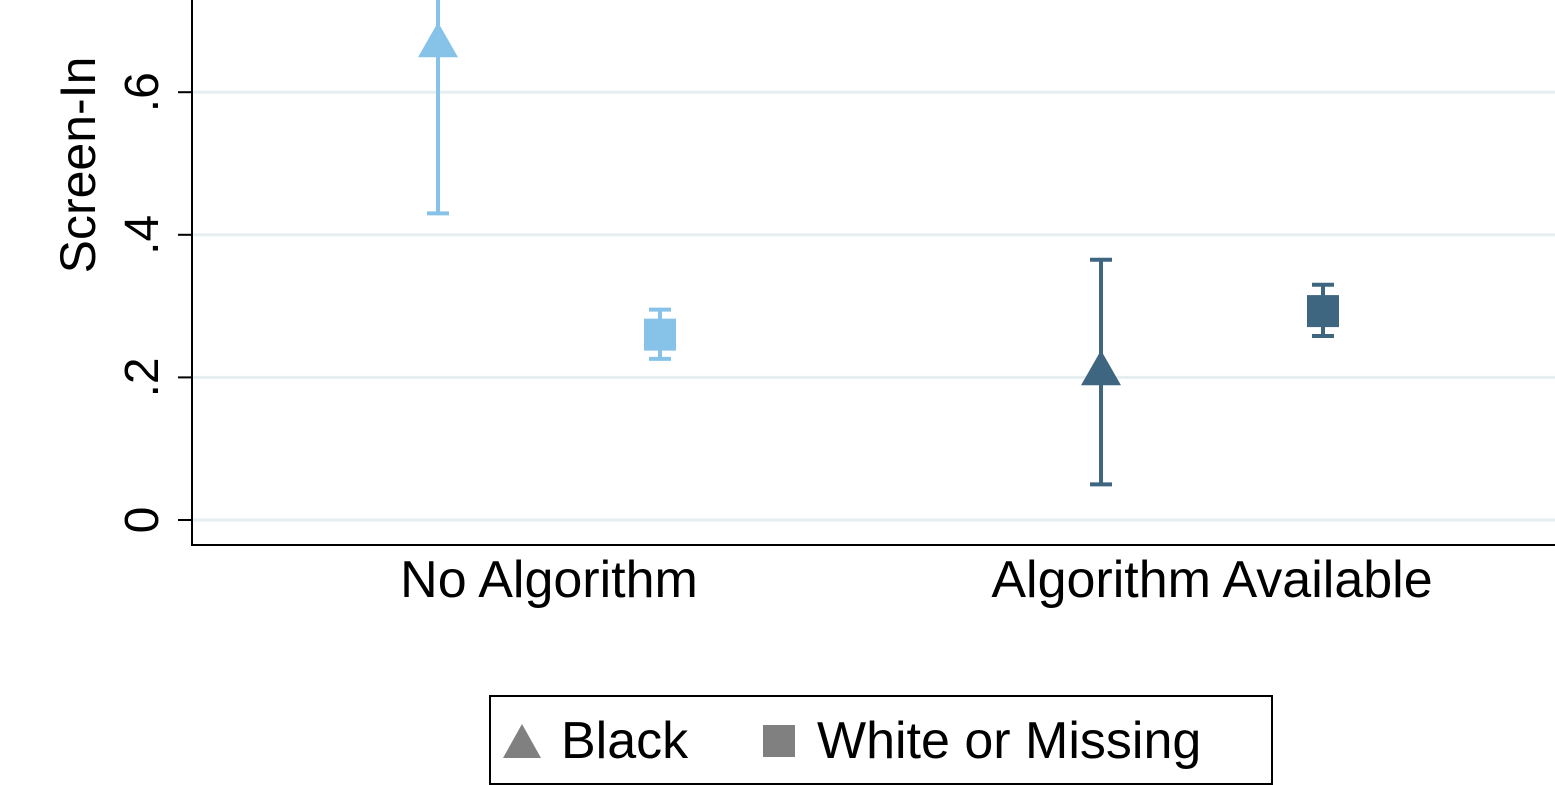 The width and height of the screenshot is (1555, 785). I want to click on x-category-label: No Algorithm, so click(549, 580).